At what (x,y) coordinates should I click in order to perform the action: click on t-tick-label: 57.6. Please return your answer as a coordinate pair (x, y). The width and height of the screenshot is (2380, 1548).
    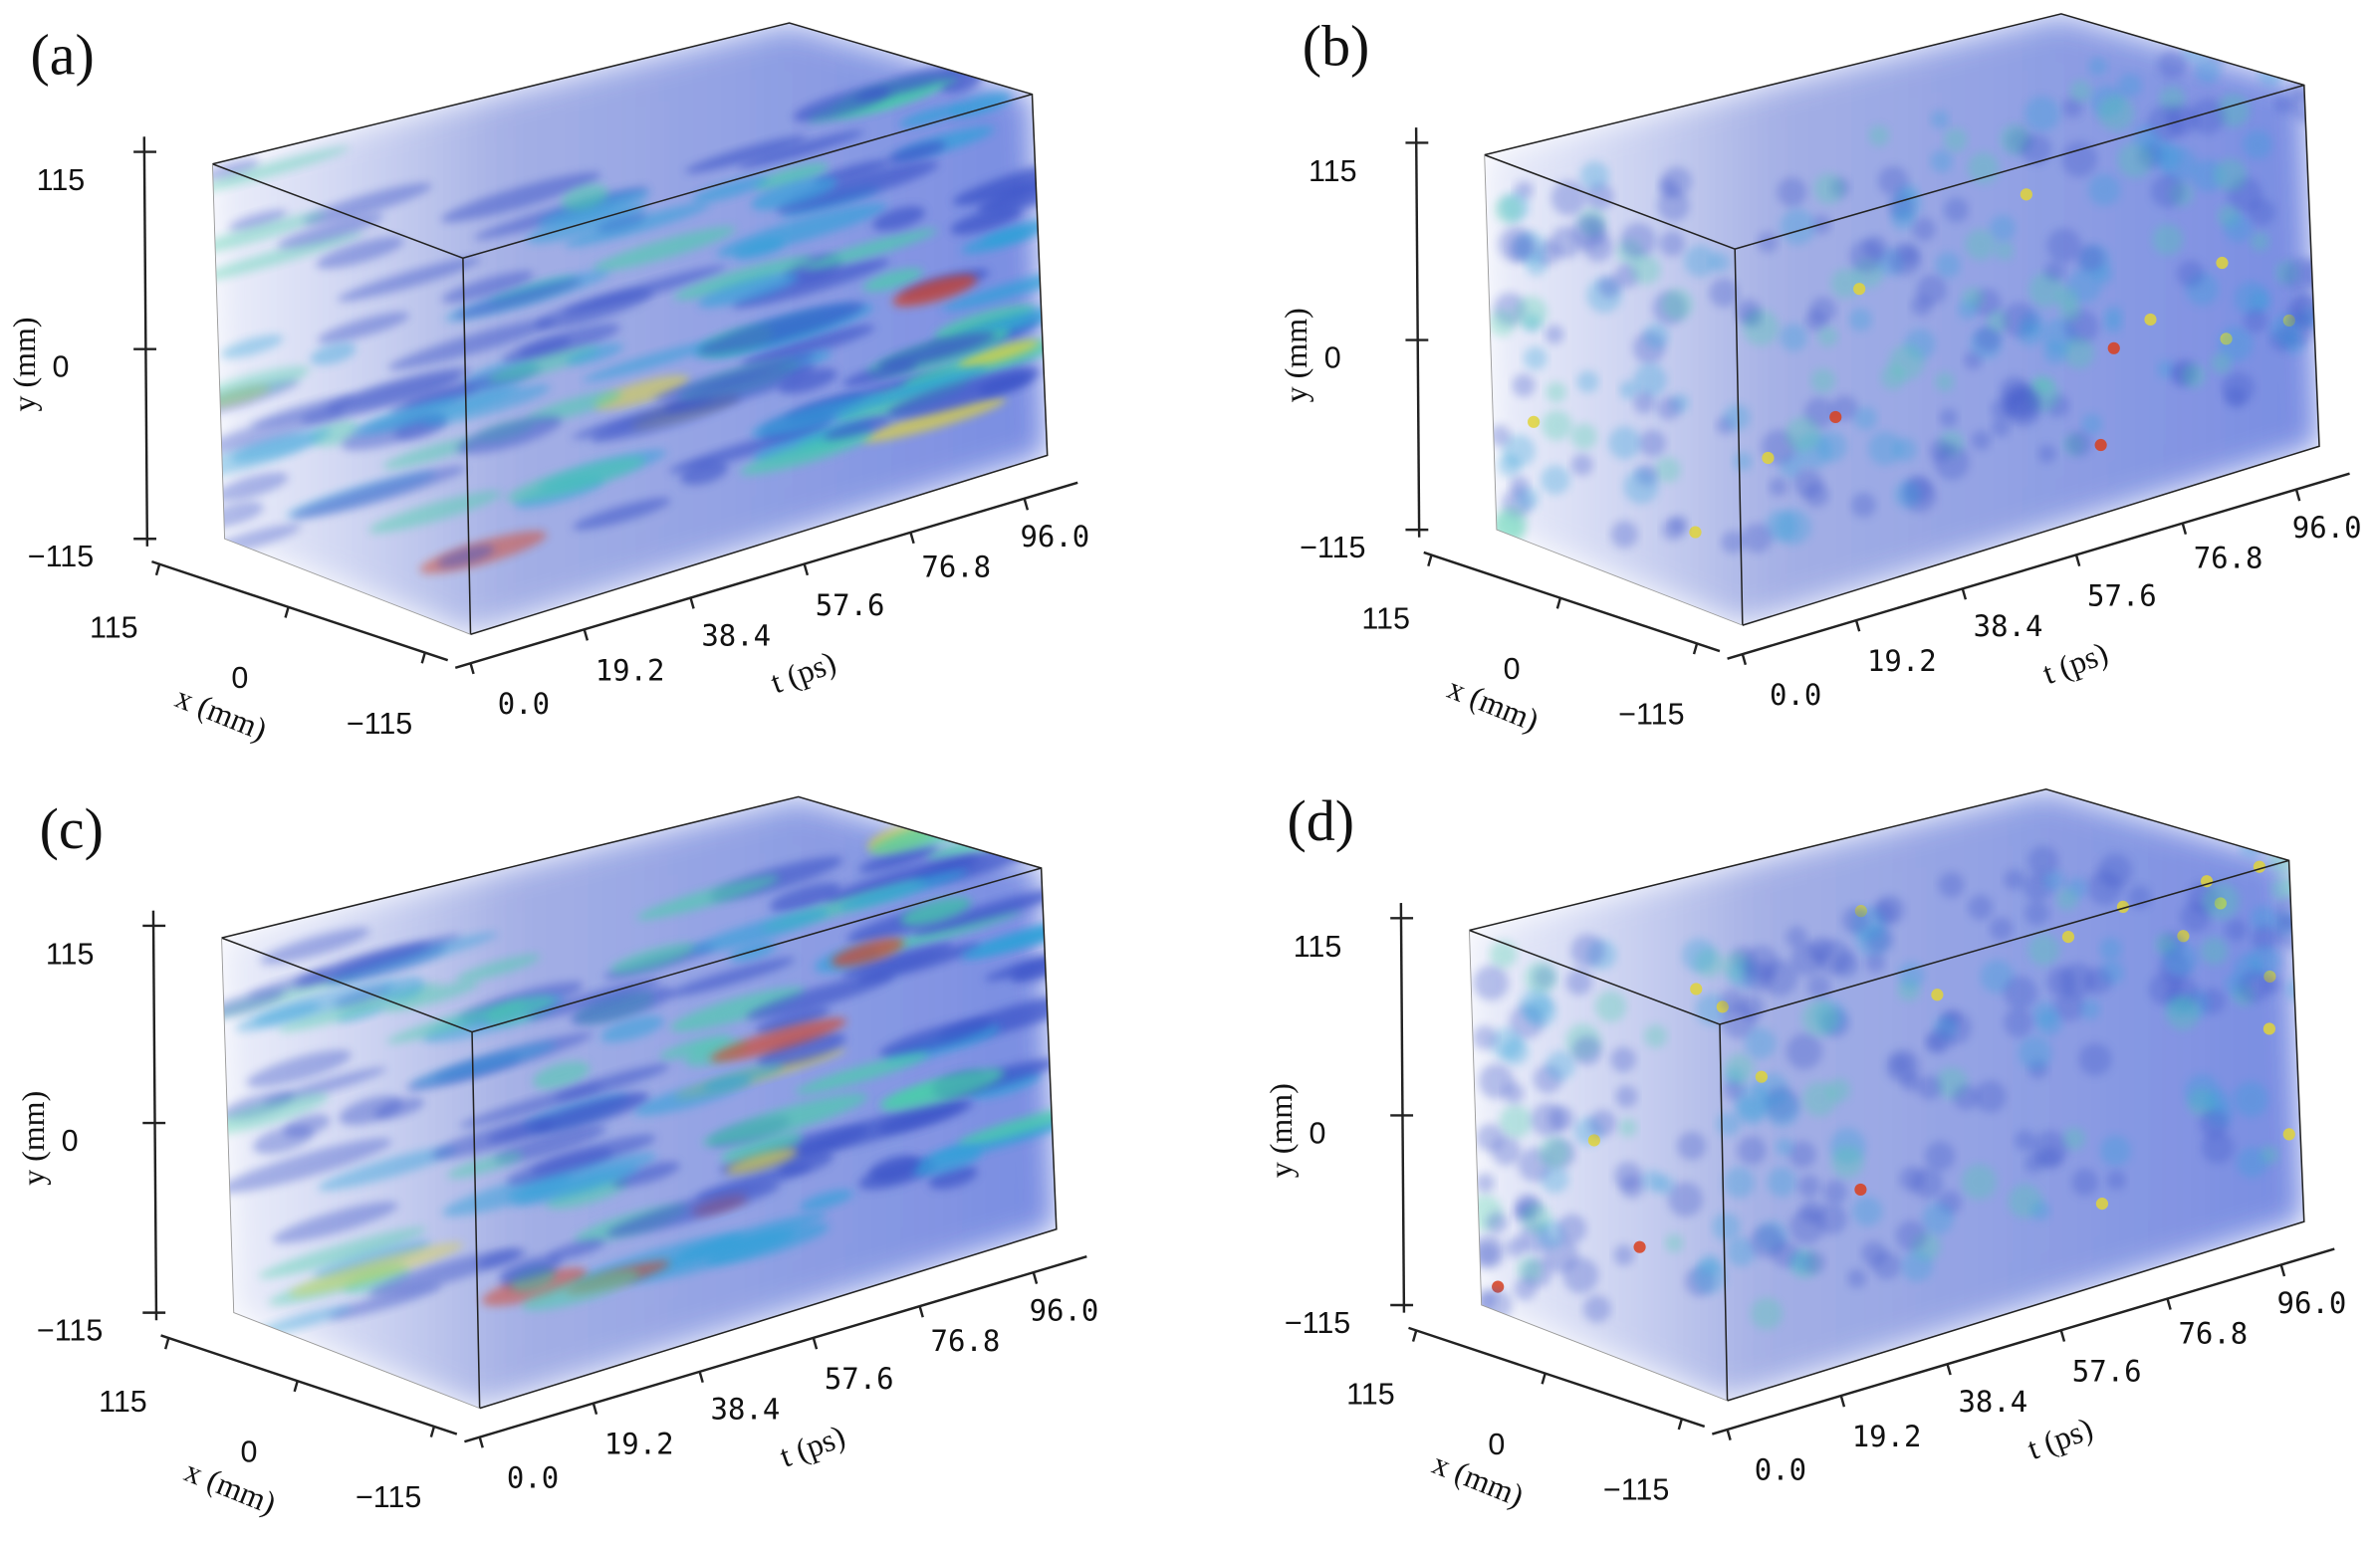
    Looking at the image, I should click on (859, 1379).